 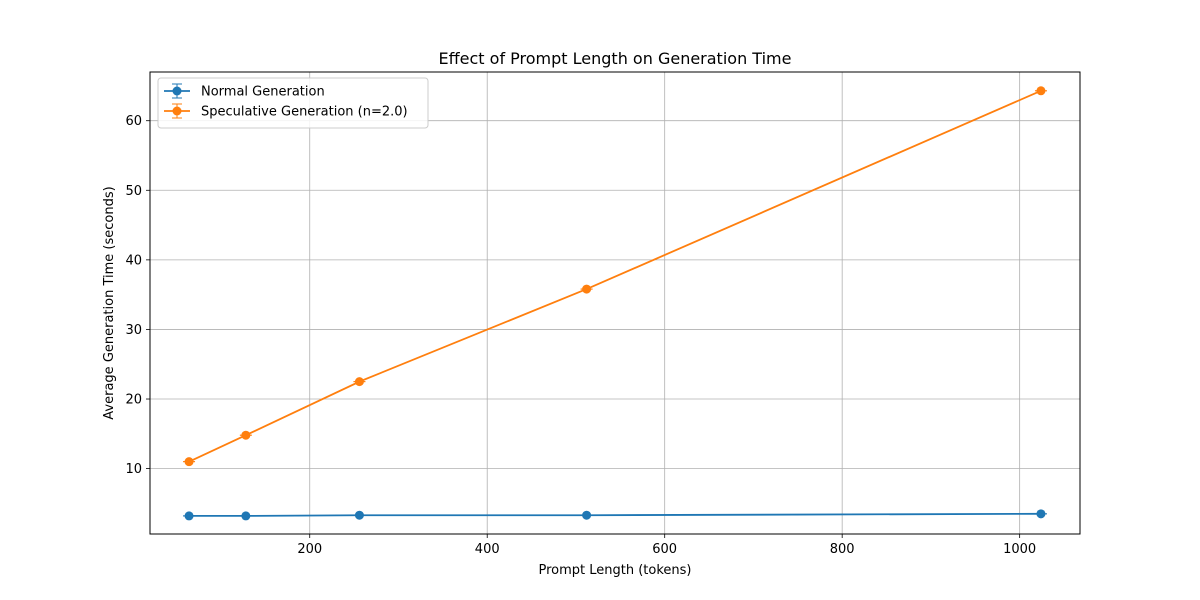 I want to click on y-tick-label: 50, so click(x=133, y=191).